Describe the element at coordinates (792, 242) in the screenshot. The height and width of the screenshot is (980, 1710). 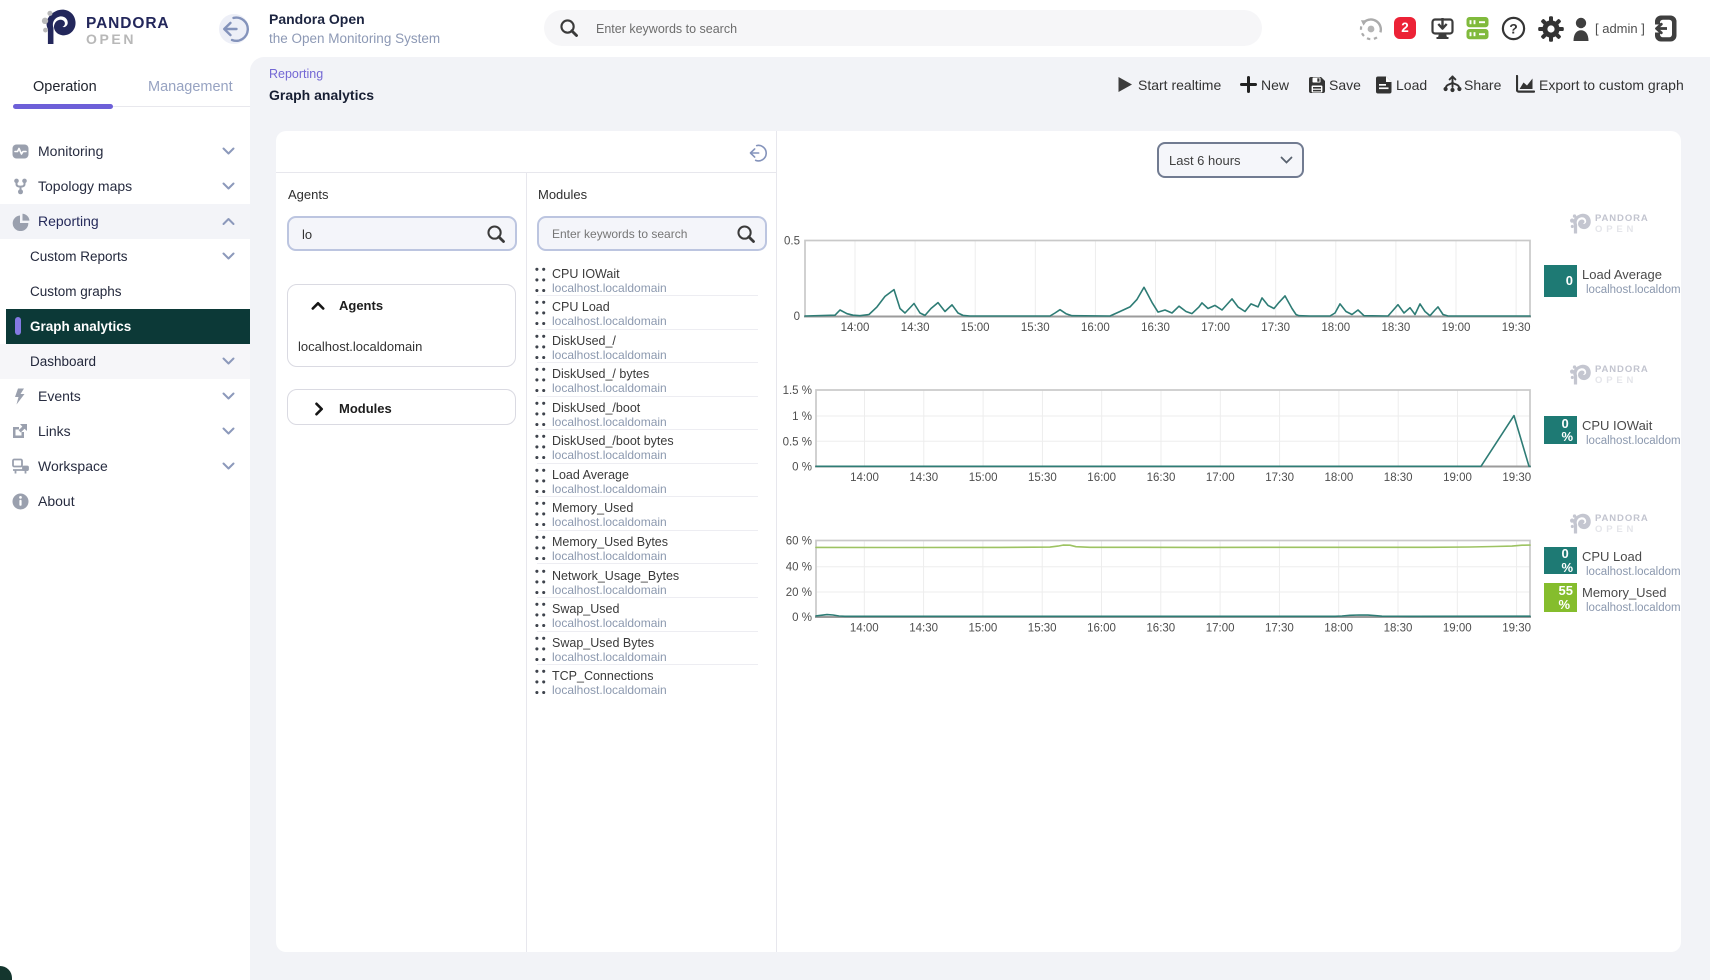
I see `svg-text: 0.5` at that location.